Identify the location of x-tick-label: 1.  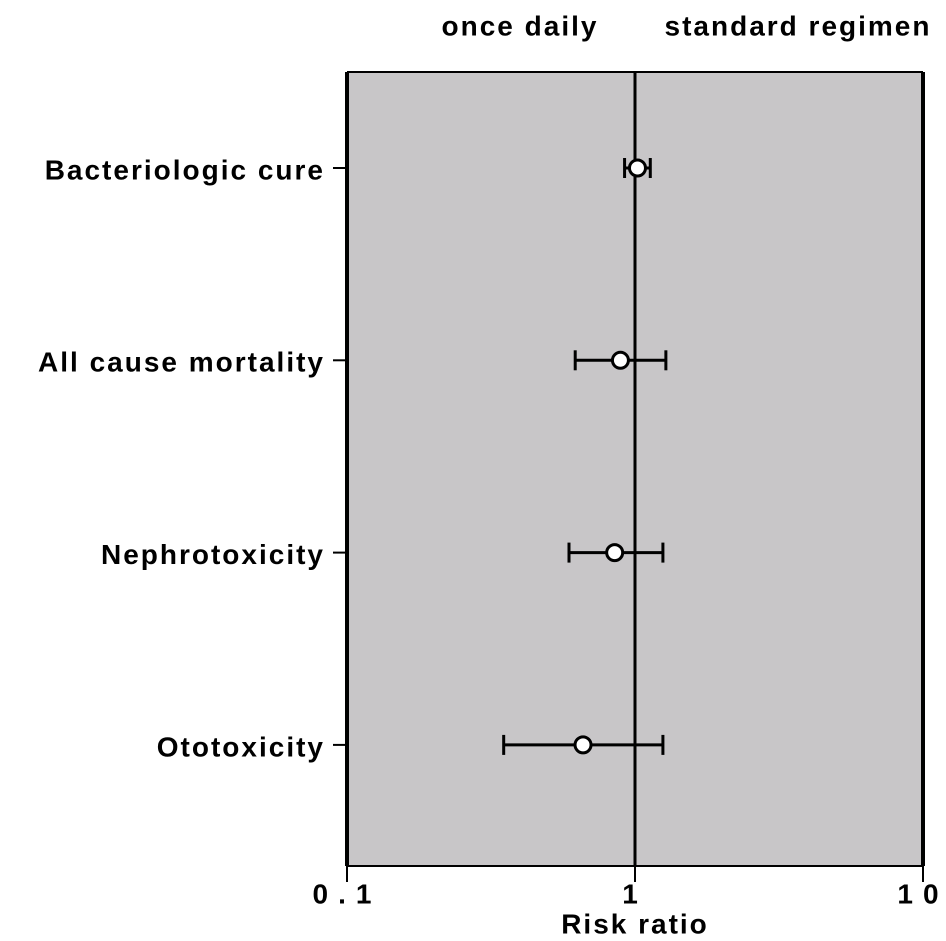
(635, 893).